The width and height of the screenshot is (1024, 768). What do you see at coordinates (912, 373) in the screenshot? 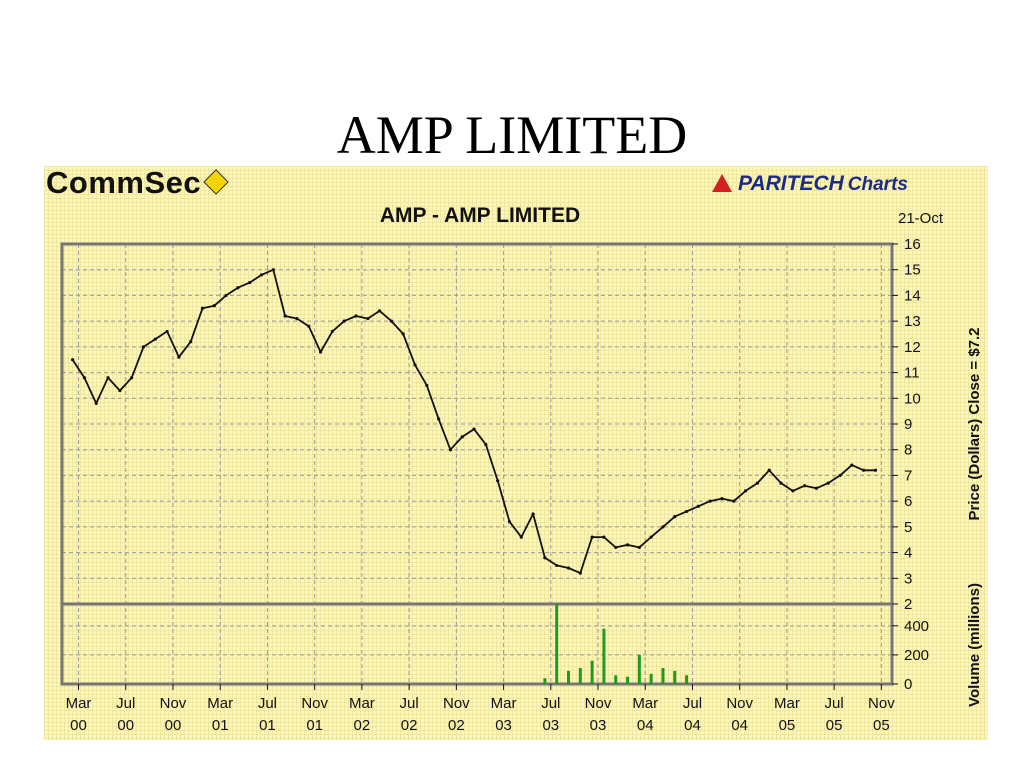
I see `price-tick-label: 11` at bounding box center [912, 373].